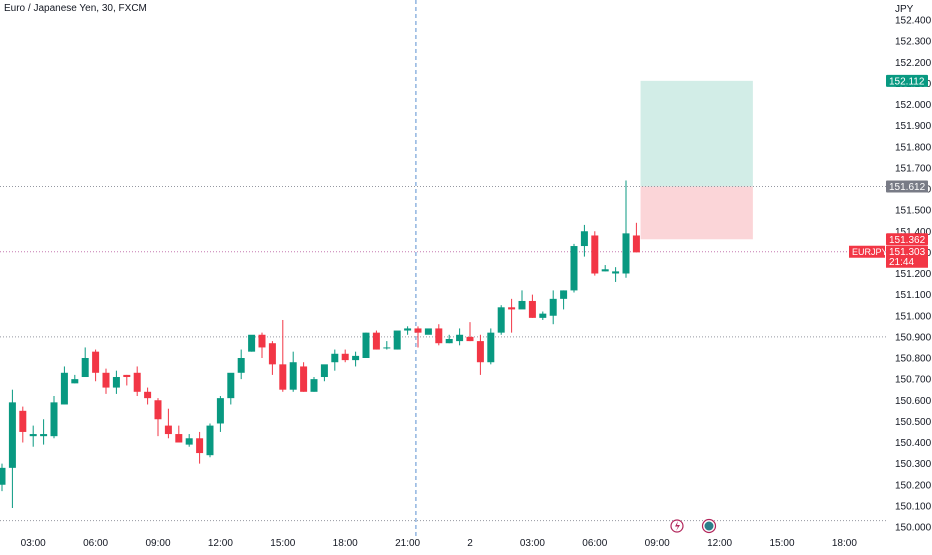 The height and width of the screenshot is (555, 932). I want to click on y-tick-label: 151.900, so click(913, 126).